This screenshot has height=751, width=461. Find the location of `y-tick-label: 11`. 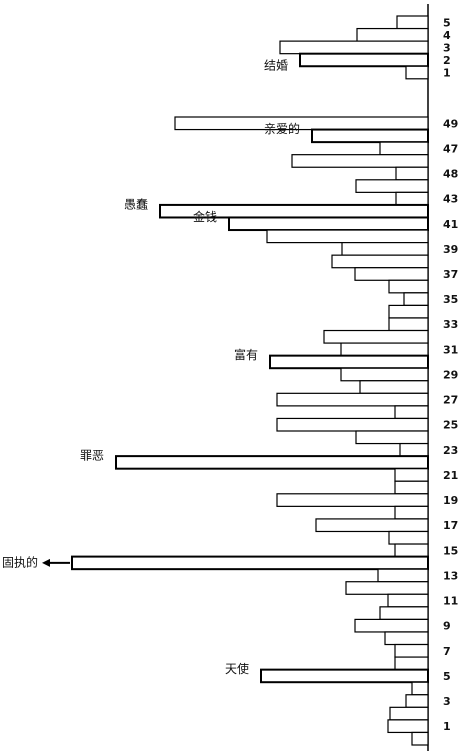

y-tick-label: 11 is located at coordinates (450, 601).